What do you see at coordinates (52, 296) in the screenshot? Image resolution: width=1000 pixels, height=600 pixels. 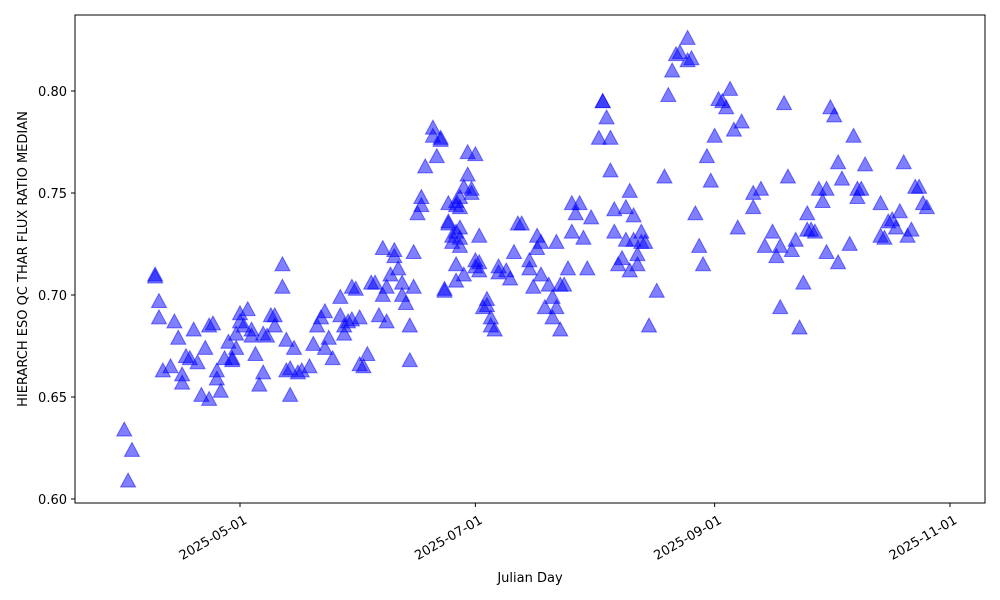 I see `y-tick-label: 0.70` at bounding box center [52, 296].